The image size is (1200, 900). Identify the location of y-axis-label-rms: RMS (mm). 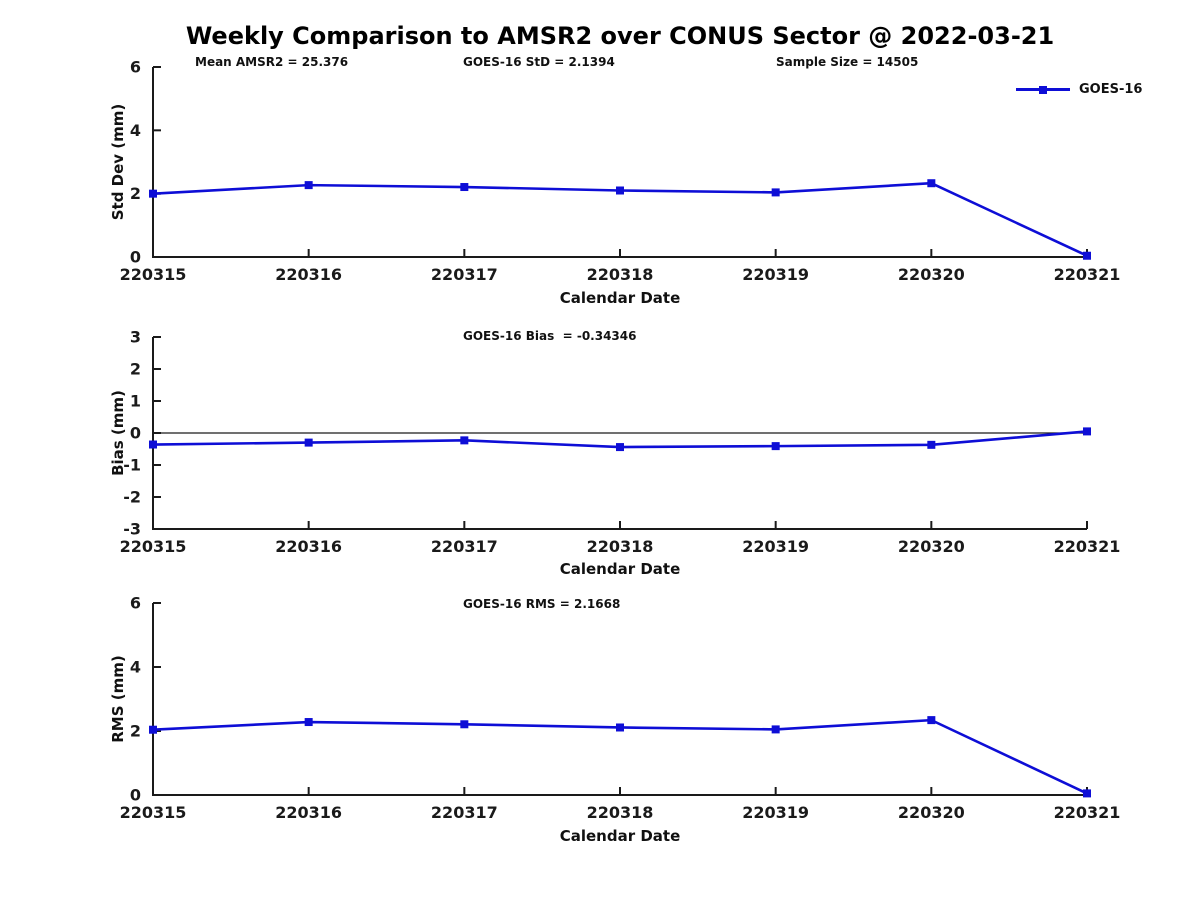
(118, 699).